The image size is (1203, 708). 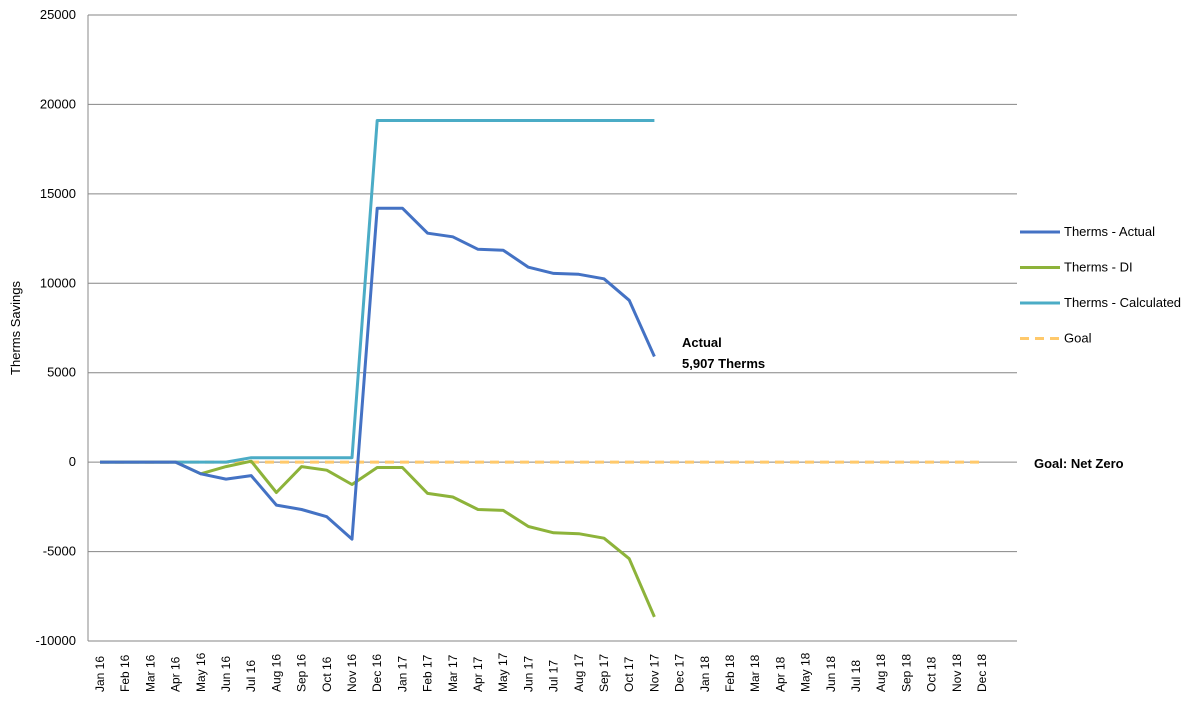 What do you see at coordinates (957, 673) in the screenshot?
I see `x-tick-label: Nov 18` at bounding box center [957, 673].